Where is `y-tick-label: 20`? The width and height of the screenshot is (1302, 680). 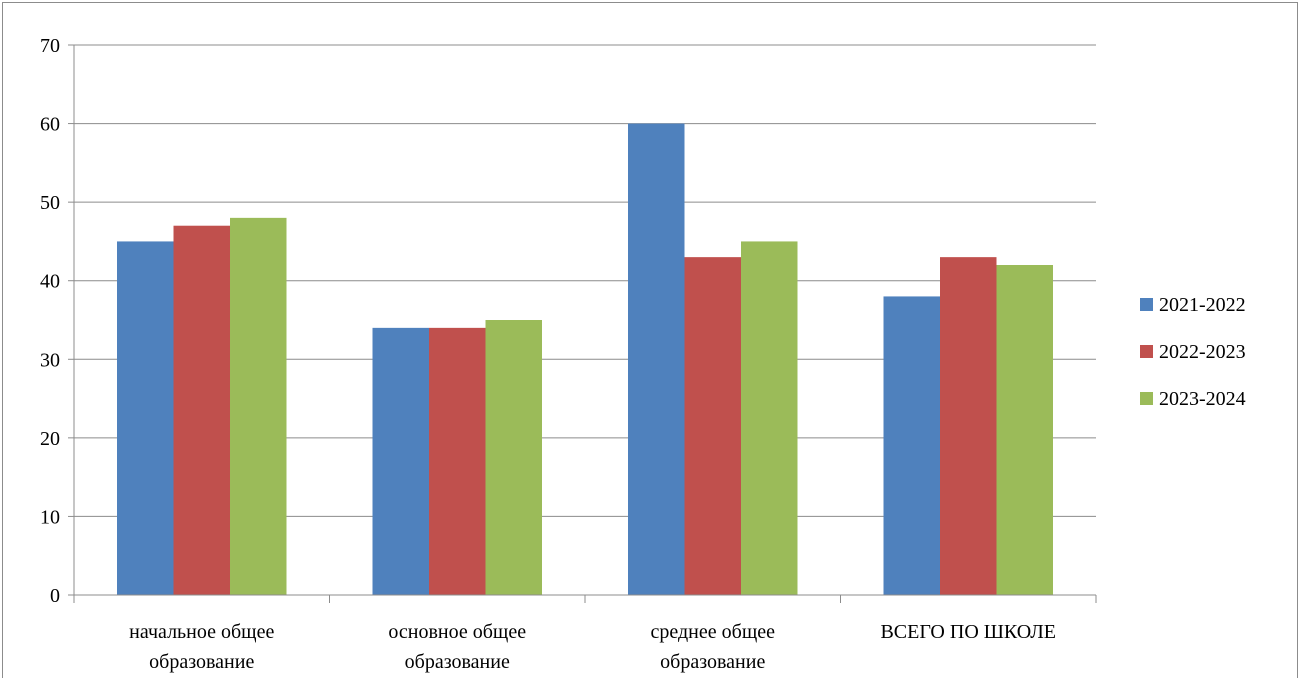
y-tick-label: 20 is located at coordinates (50, 439).